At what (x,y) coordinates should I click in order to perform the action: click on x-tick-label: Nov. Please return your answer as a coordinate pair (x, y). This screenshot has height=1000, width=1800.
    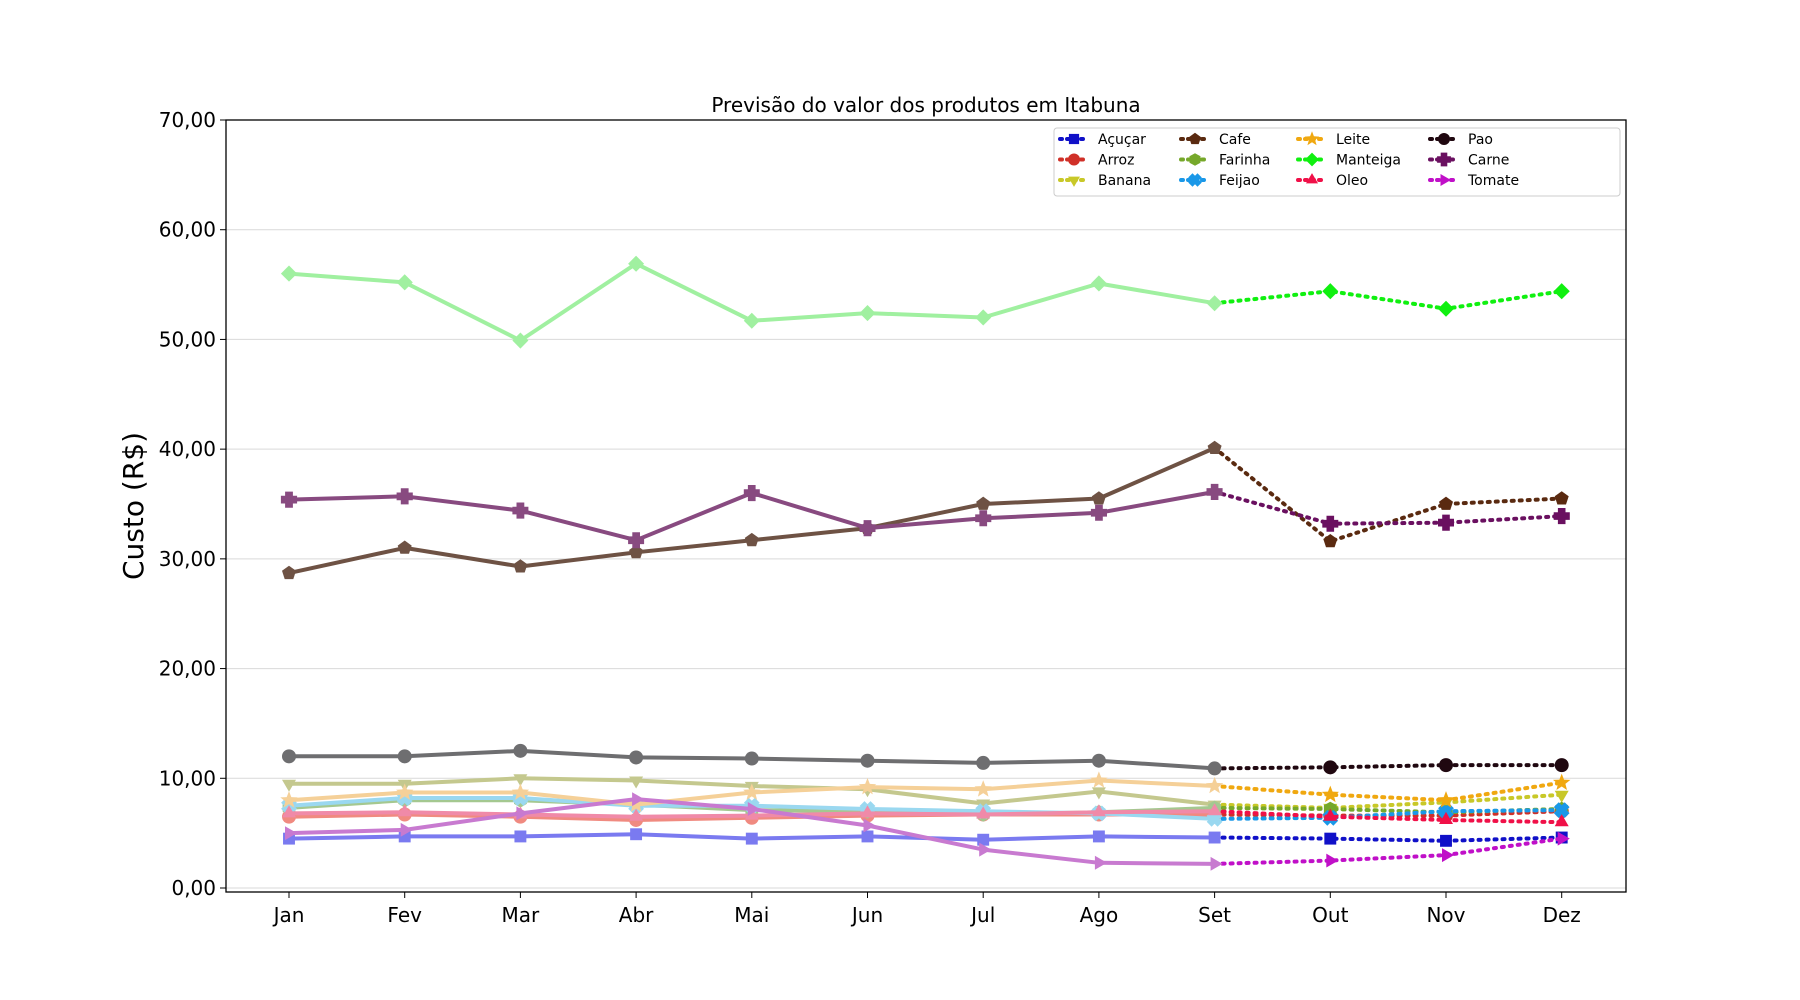
    Looking at the image, I should click on (1445, 915).